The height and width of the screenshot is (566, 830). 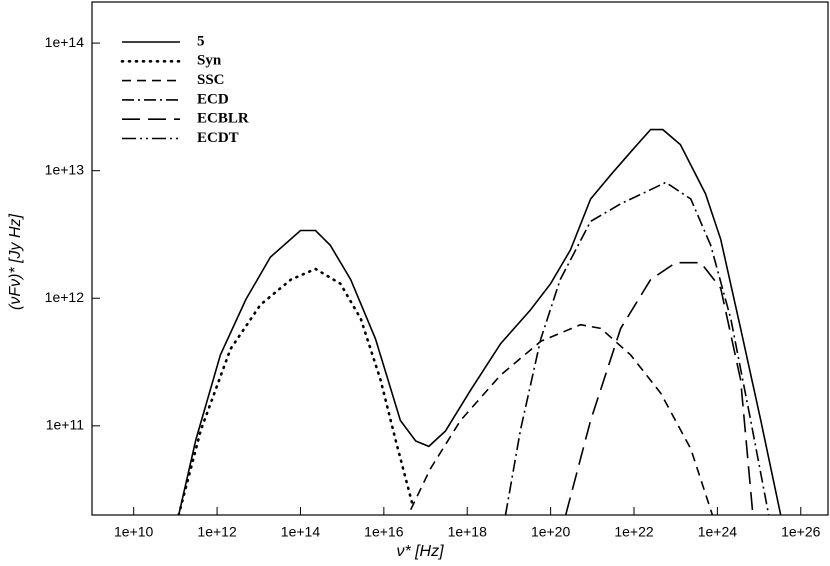 What do you see at coordinates (634, 532) in the screenshot?
I see `x-tick-label: 1e+22` at bounding box center [634, 532].